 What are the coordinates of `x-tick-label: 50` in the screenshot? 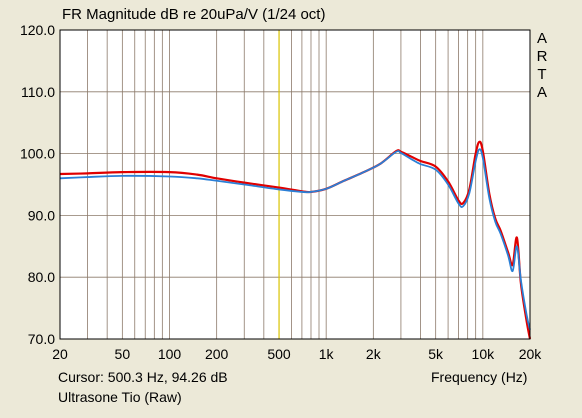 It's located at (123, 354).